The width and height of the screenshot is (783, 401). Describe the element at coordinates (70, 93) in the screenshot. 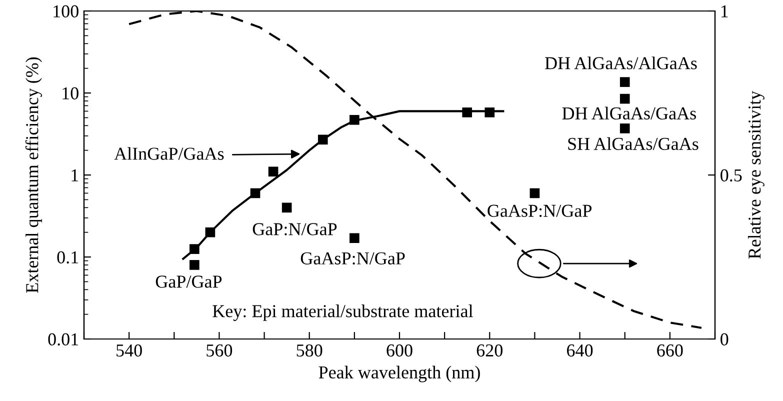

I see `y-tick-label: 10` at that location.